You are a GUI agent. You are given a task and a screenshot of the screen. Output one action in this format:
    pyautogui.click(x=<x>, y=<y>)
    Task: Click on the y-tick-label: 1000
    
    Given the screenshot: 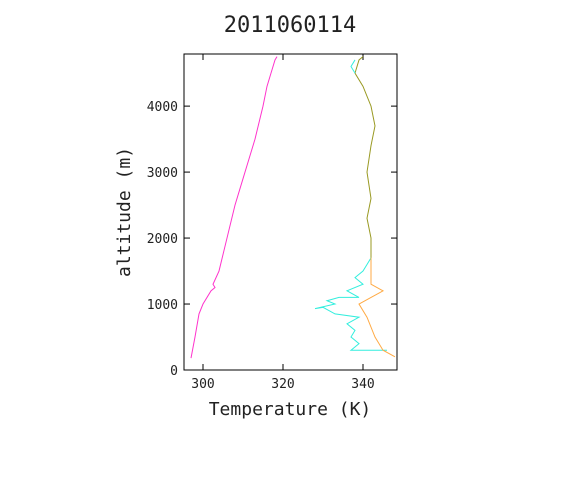 What is the action you would take?
    pyautogui.click(x=162, y=305)
    